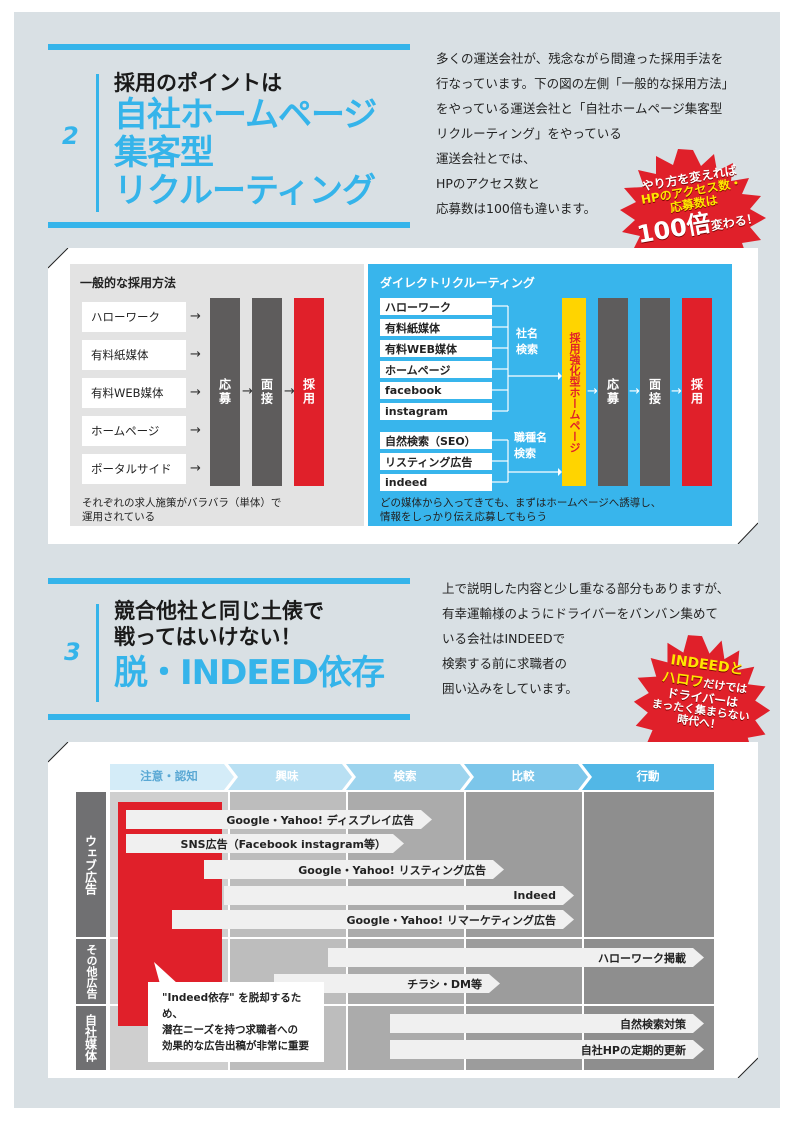 This screenshot has height=1123, width=794. Describe the element at coordinates (134, 431) in the screenshot. I see `general-item: ホームページ` at that location.